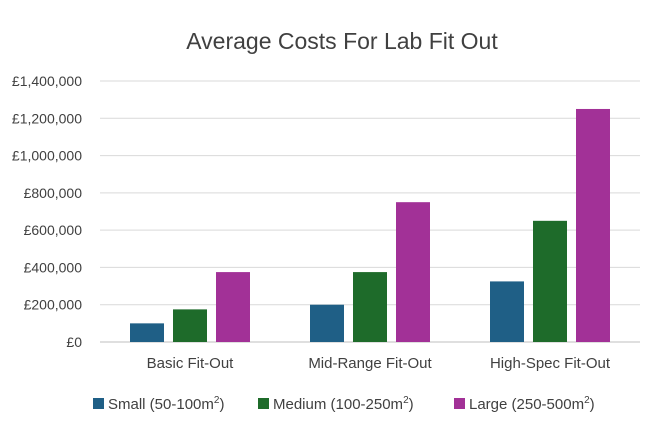 This screenshot has height=436, width=653. What do you see at coordinates (74, 342) in the screenshot?
I see `y-tick-label: £0` at bounding box center [74, 342].